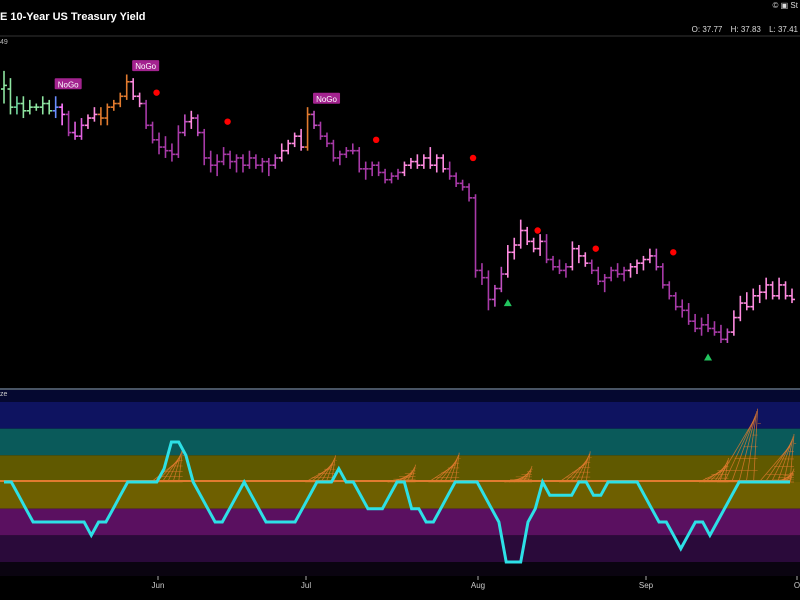  I want to click on open-value: O: 37.77, so click(707, 29).